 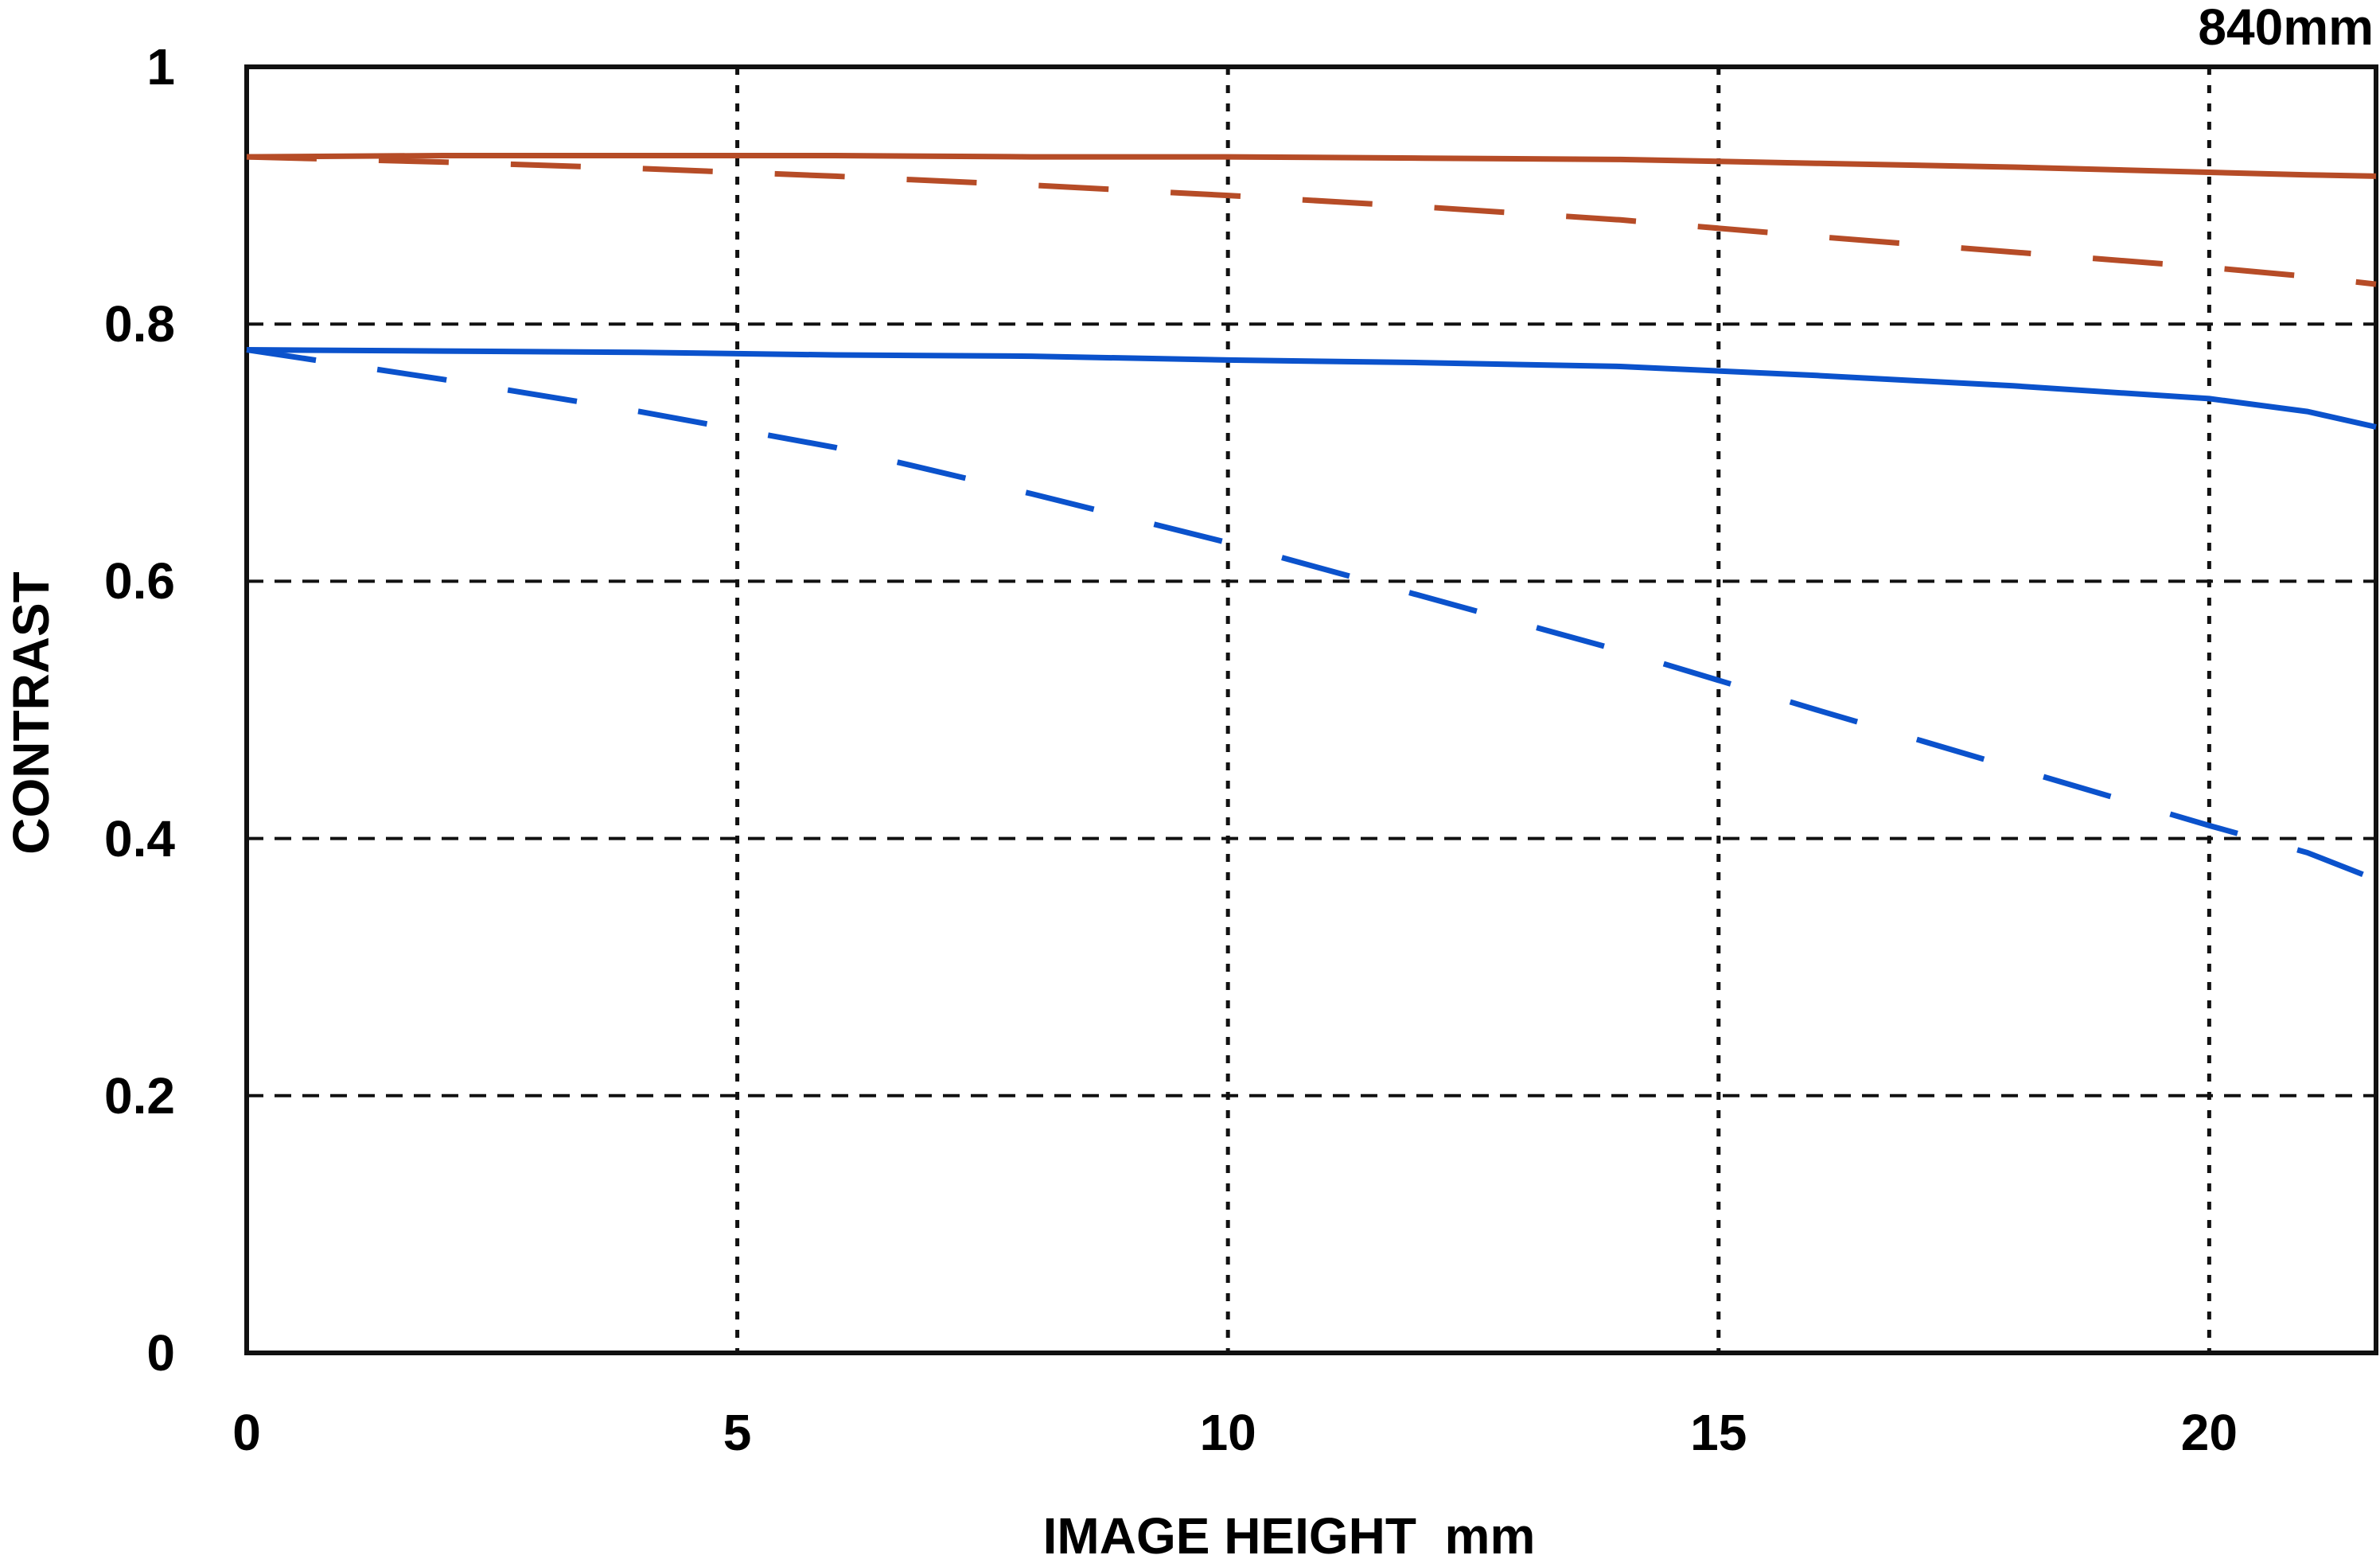 What do you see at coordinates (160, 1353) in the screenshot?
I see `y-tick-0: 0` at bounding box center [160, 1353].